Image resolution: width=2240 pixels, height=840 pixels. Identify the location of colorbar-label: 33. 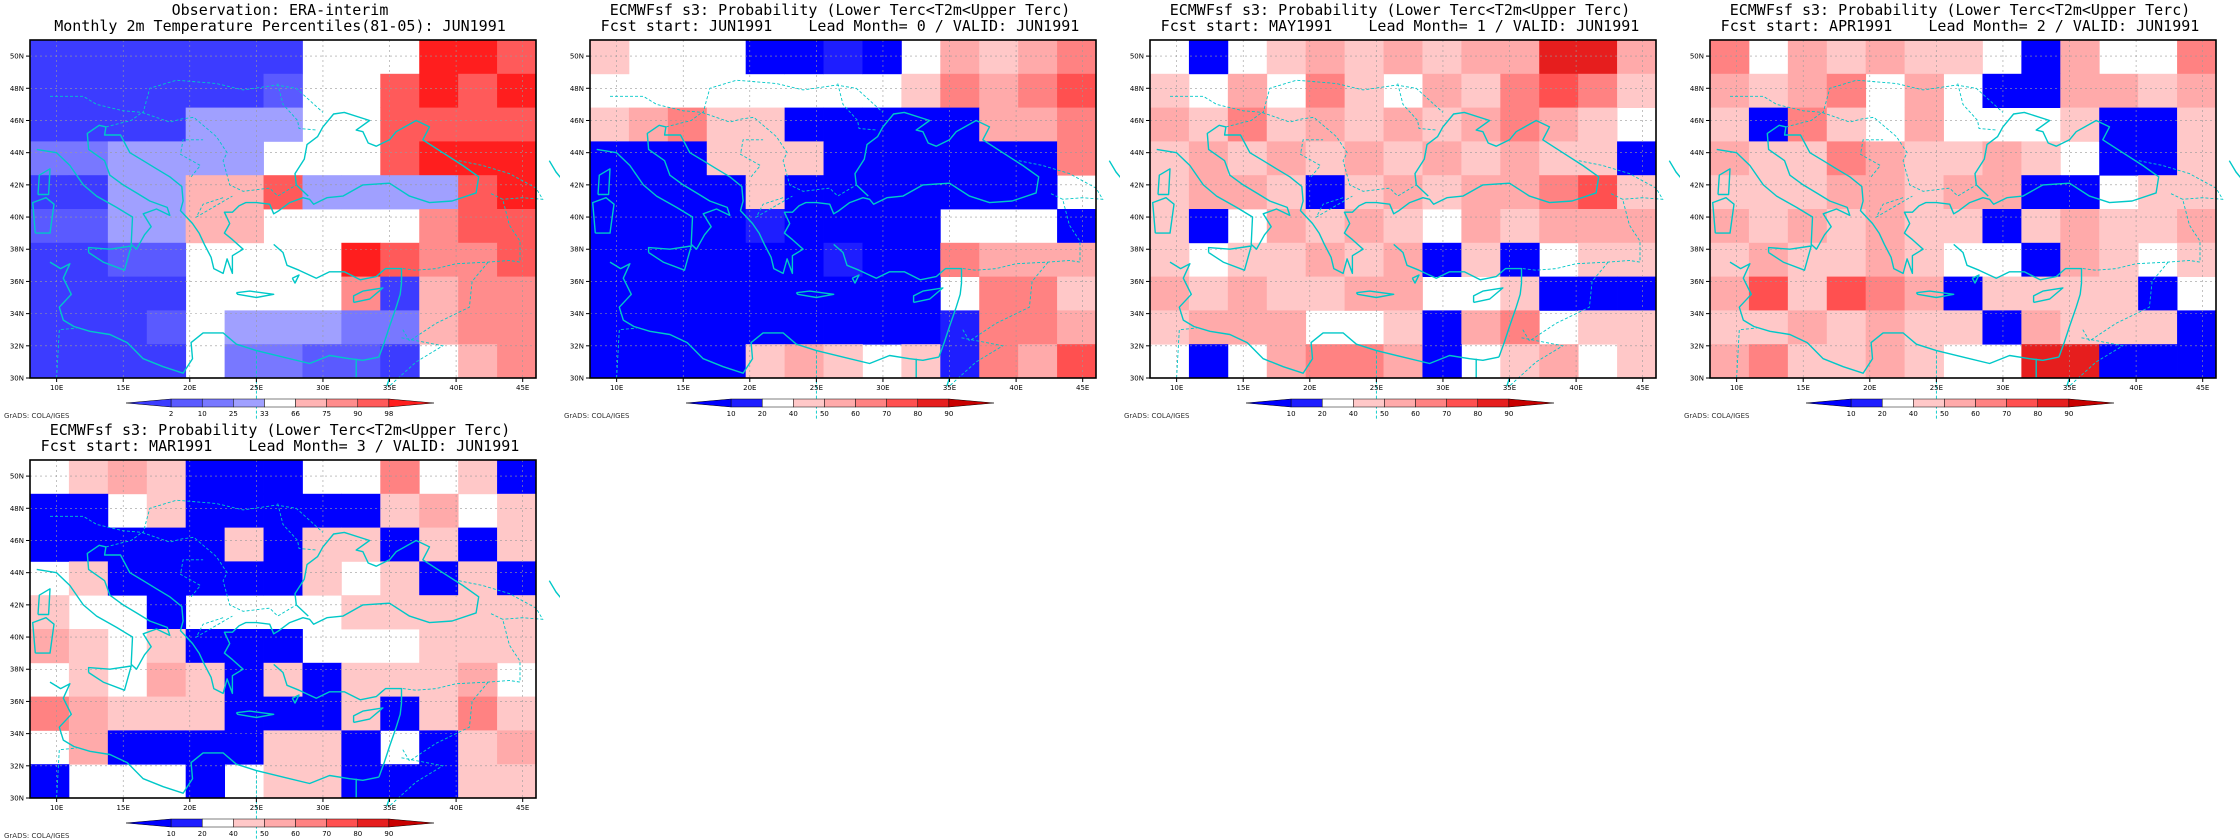
(264, 414).